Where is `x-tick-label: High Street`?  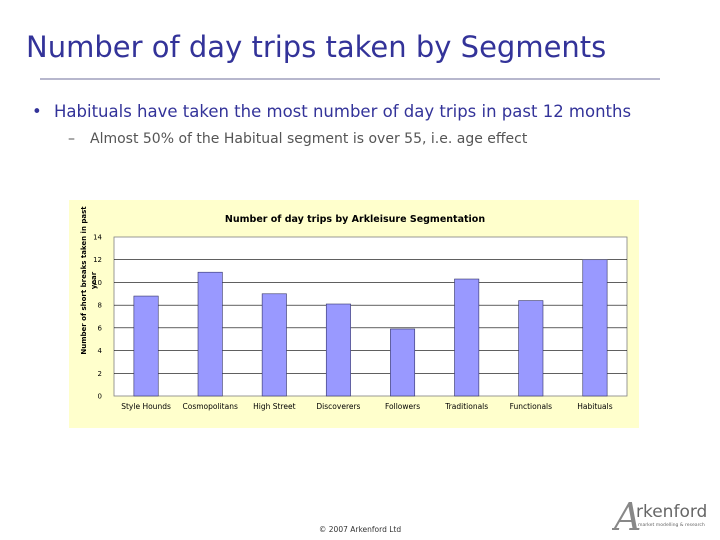
x-tick-label: High Street is located at coordinates (274, 406).